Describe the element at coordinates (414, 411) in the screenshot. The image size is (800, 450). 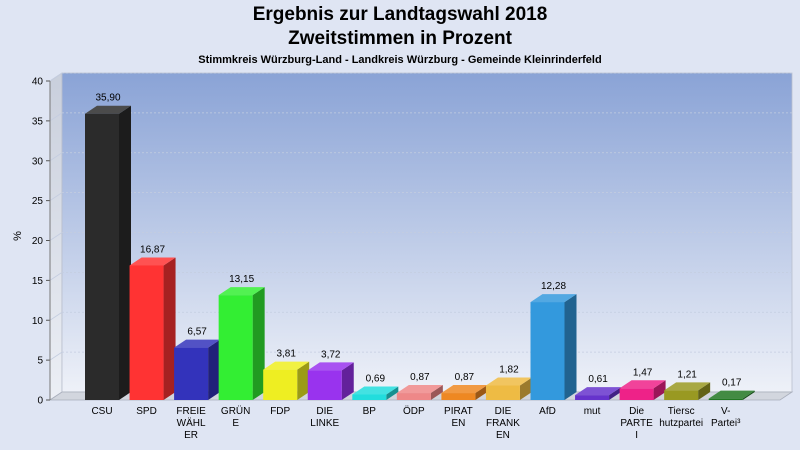
I see `category-label: ÖDP` at that location.